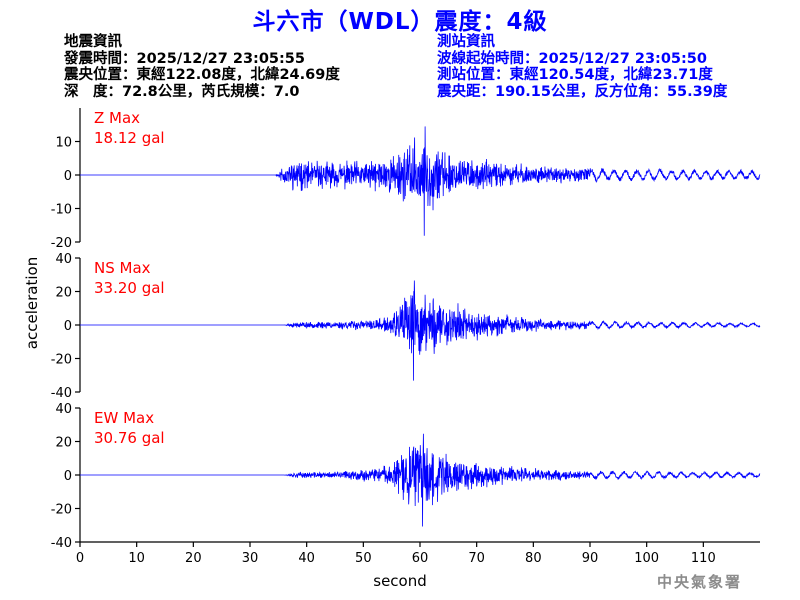  Describe the element at coordinates (420, 480) in the screenshot. I see `waveform-ew` at that location.